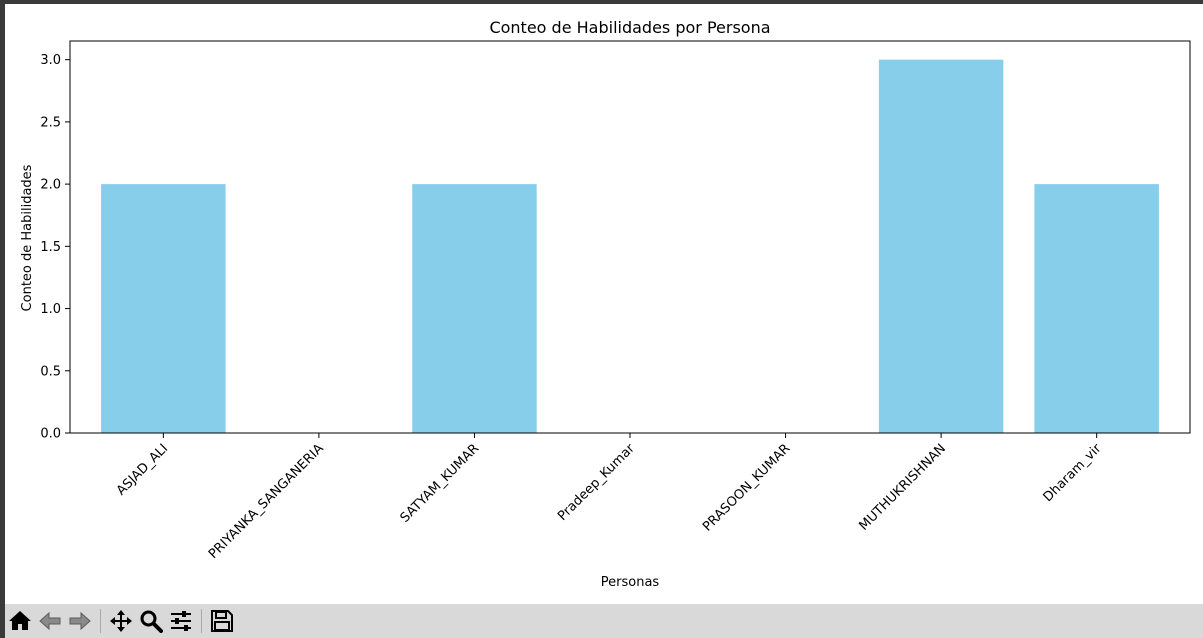  I want to click on back-icon, so click(50, 621).